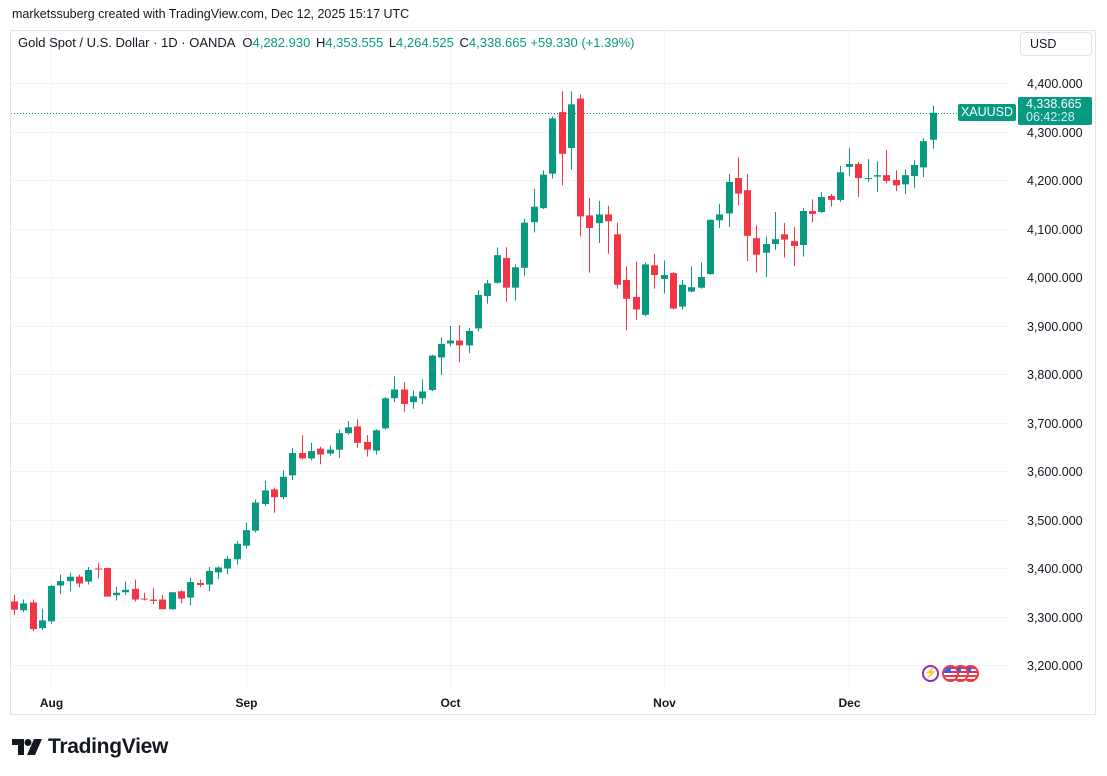  I want to click on price-tick-label: 4,100.000, so click(1055, 230).